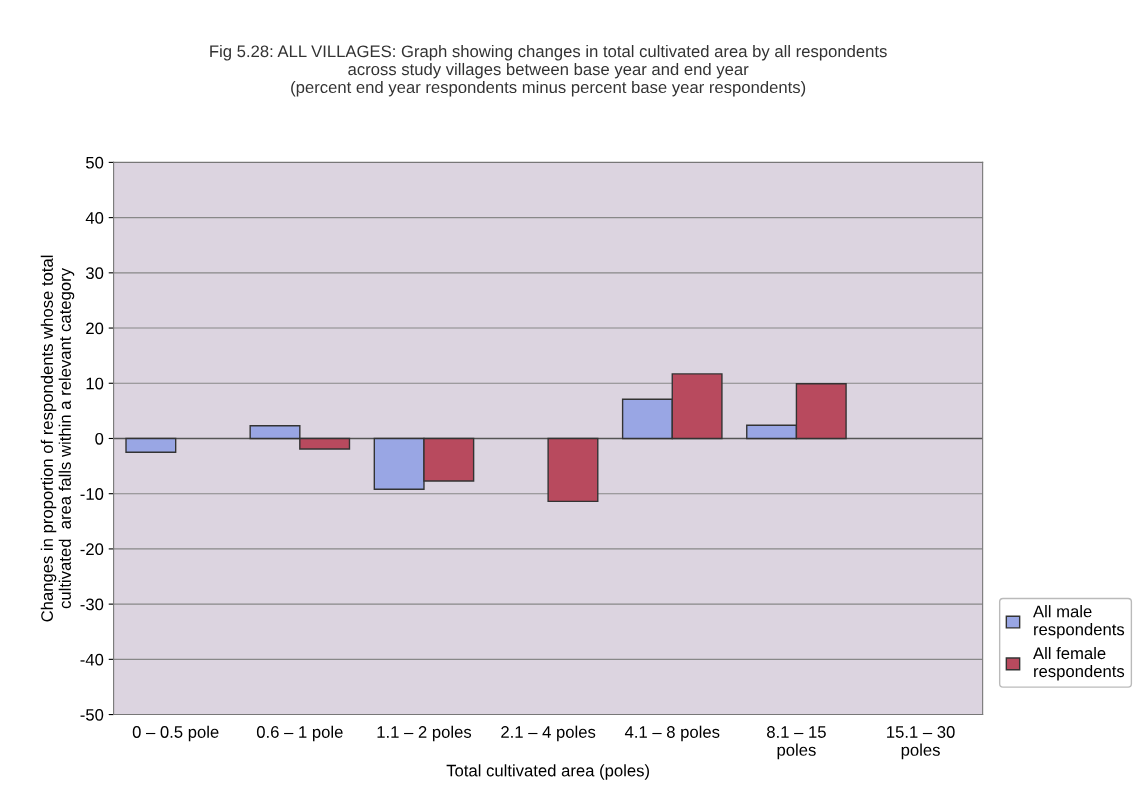  What do you see at coordinates (99, 438) in the screenshot?
I see `y-tick-label: 0` at bounding box center [99, 438].